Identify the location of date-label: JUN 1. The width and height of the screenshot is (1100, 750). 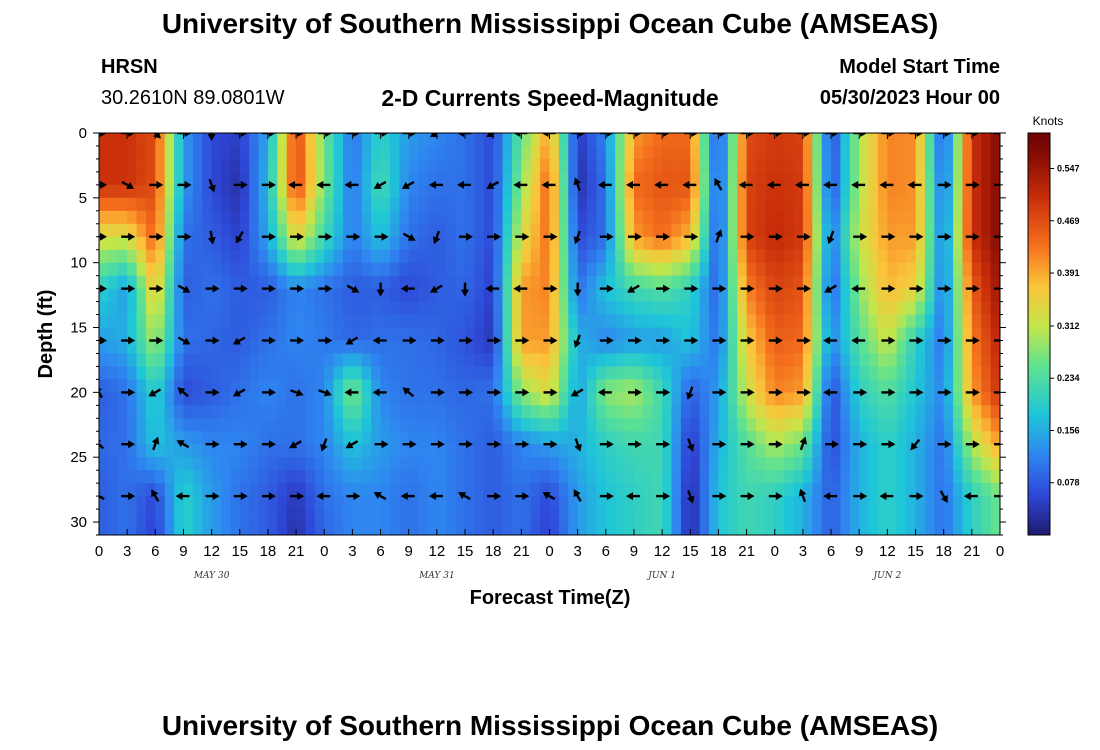
(661, 576).